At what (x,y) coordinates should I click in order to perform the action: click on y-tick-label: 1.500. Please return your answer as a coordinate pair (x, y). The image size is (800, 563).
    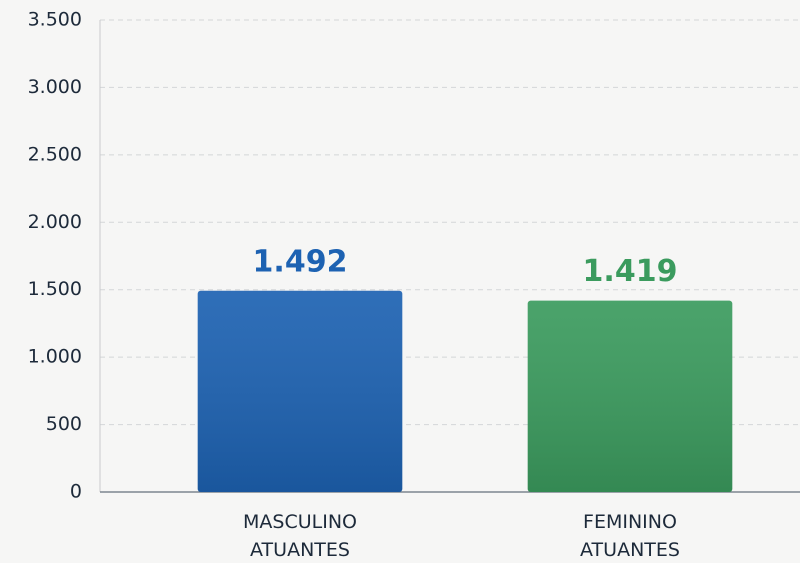
    Looking at the image, I should click on (55, 289).